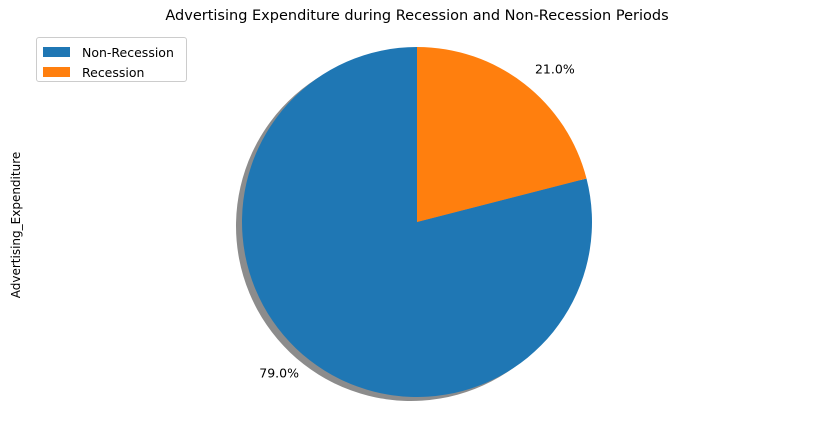 This screenshot has width=814, height=425. What do you see at coordinates (279, 373) in the screenshot?
I see `pie-label-non-recession: 79.0%` at bounding box center [279, 373].